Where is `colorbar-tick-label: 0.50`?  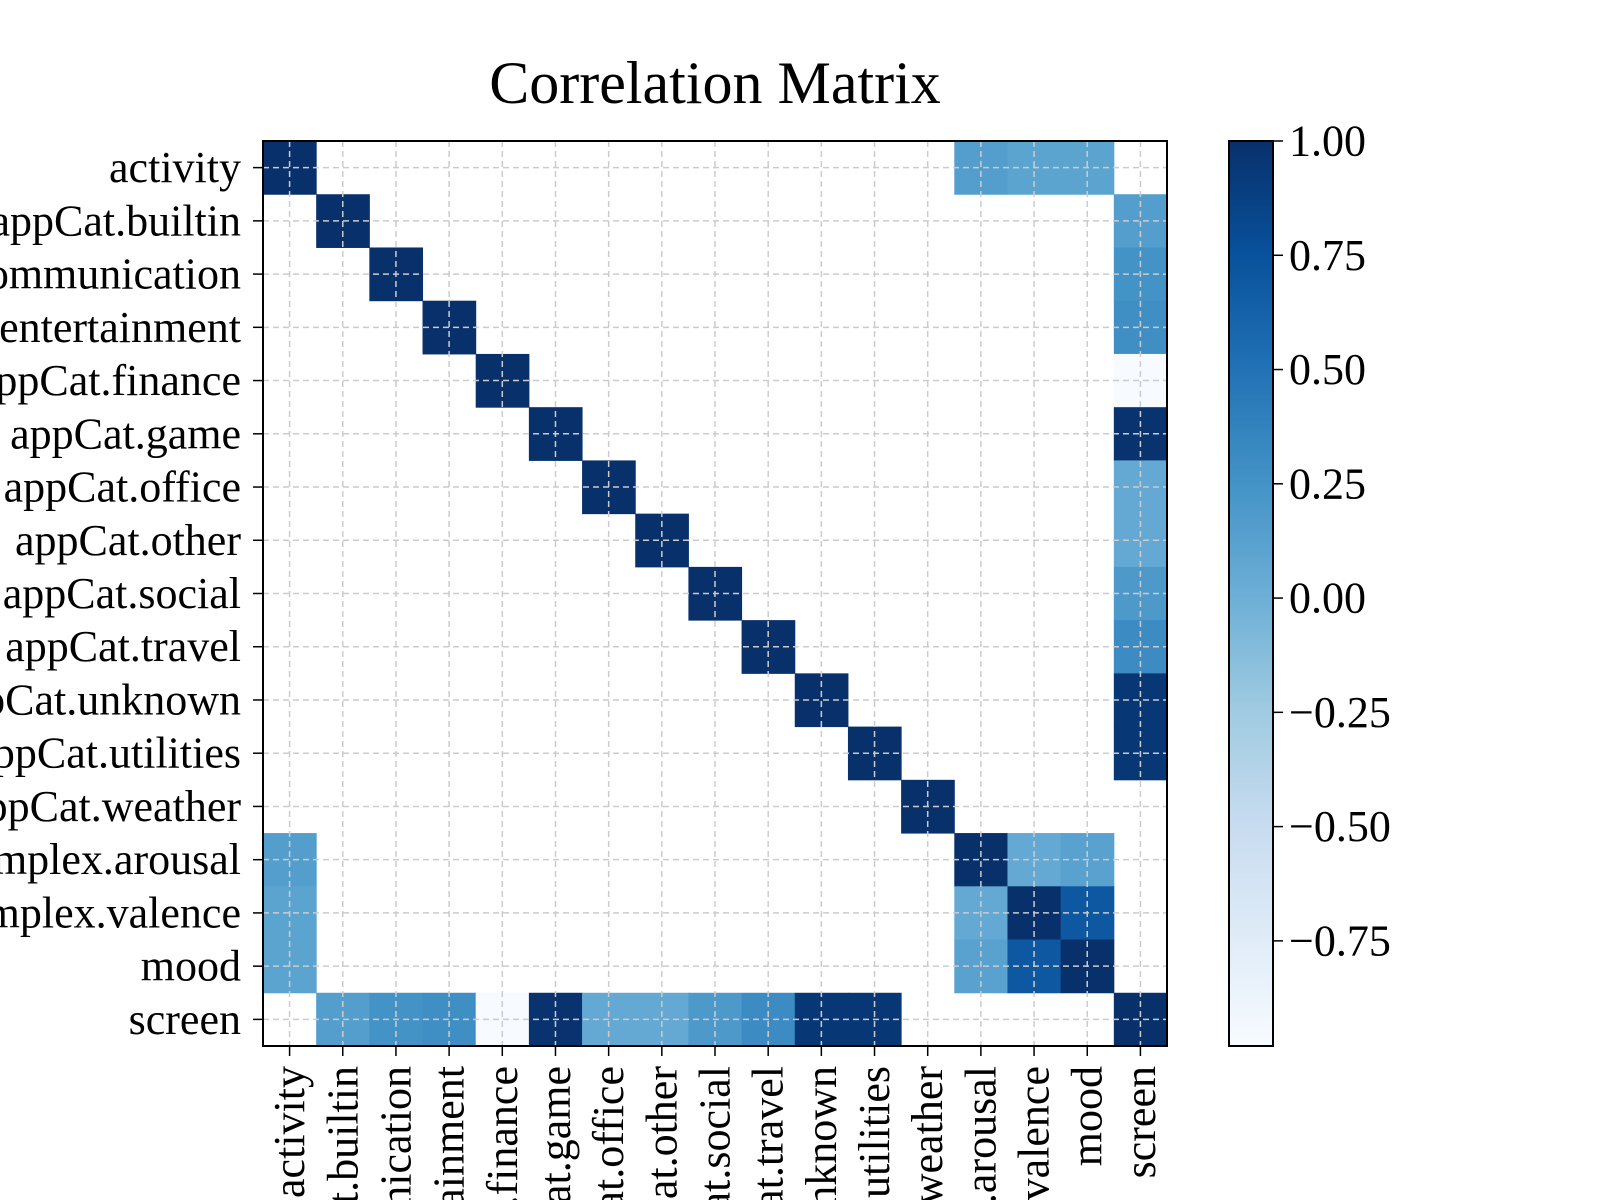
colorbar-tick-label: 0.50 is located at coordinates (1327, 369).